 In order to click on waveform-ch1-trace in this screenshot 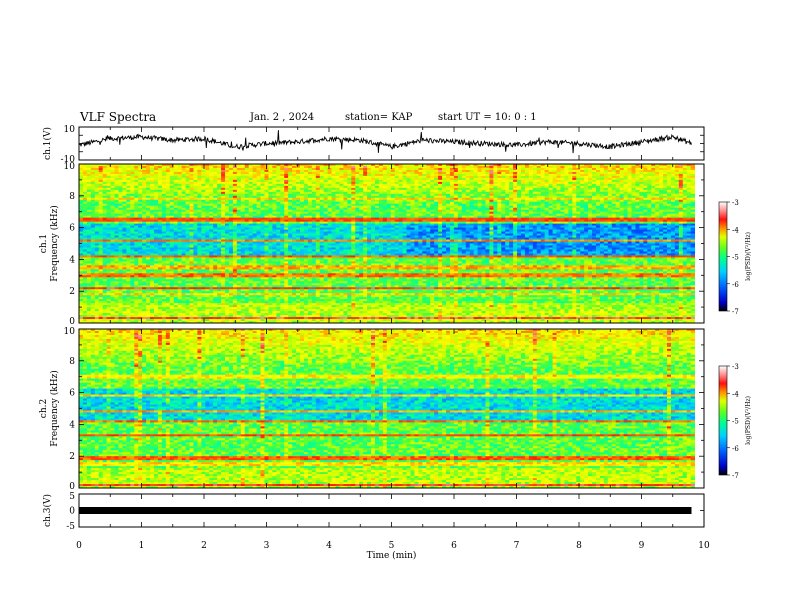, I will do `click(385, 141)`.